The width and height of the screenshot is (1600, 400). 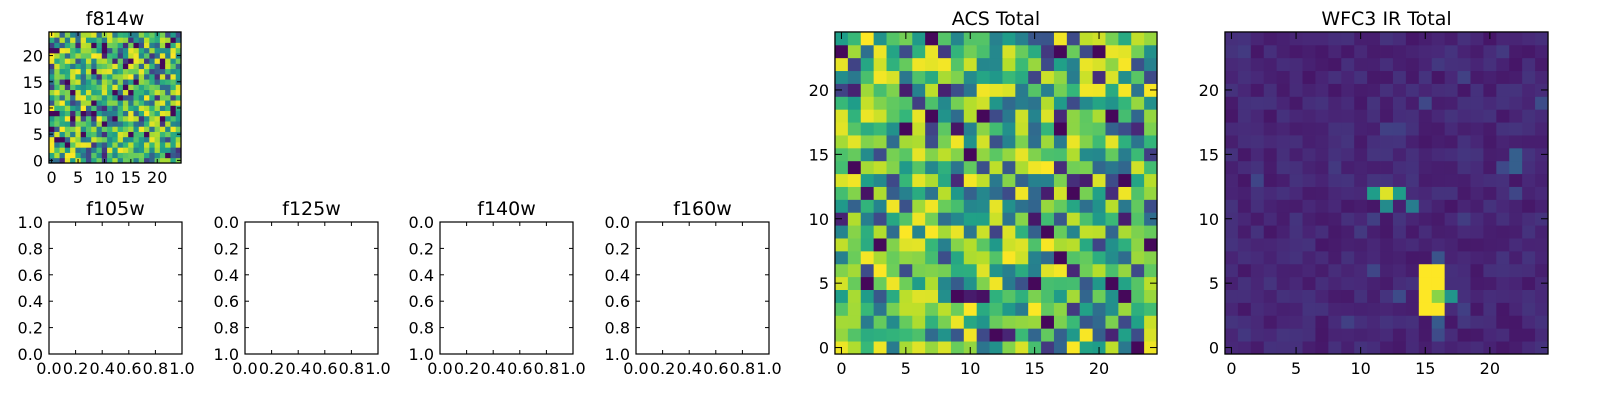 What do you see at coordinates (466, 368) in the screenshot?
I see `x-tick-label: 0.2` at bounding box center [466, 368].